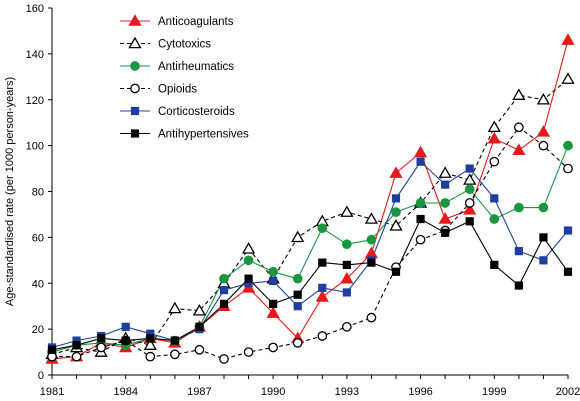  I want to click on point-anticoagulants-1997, so click(445, 218).